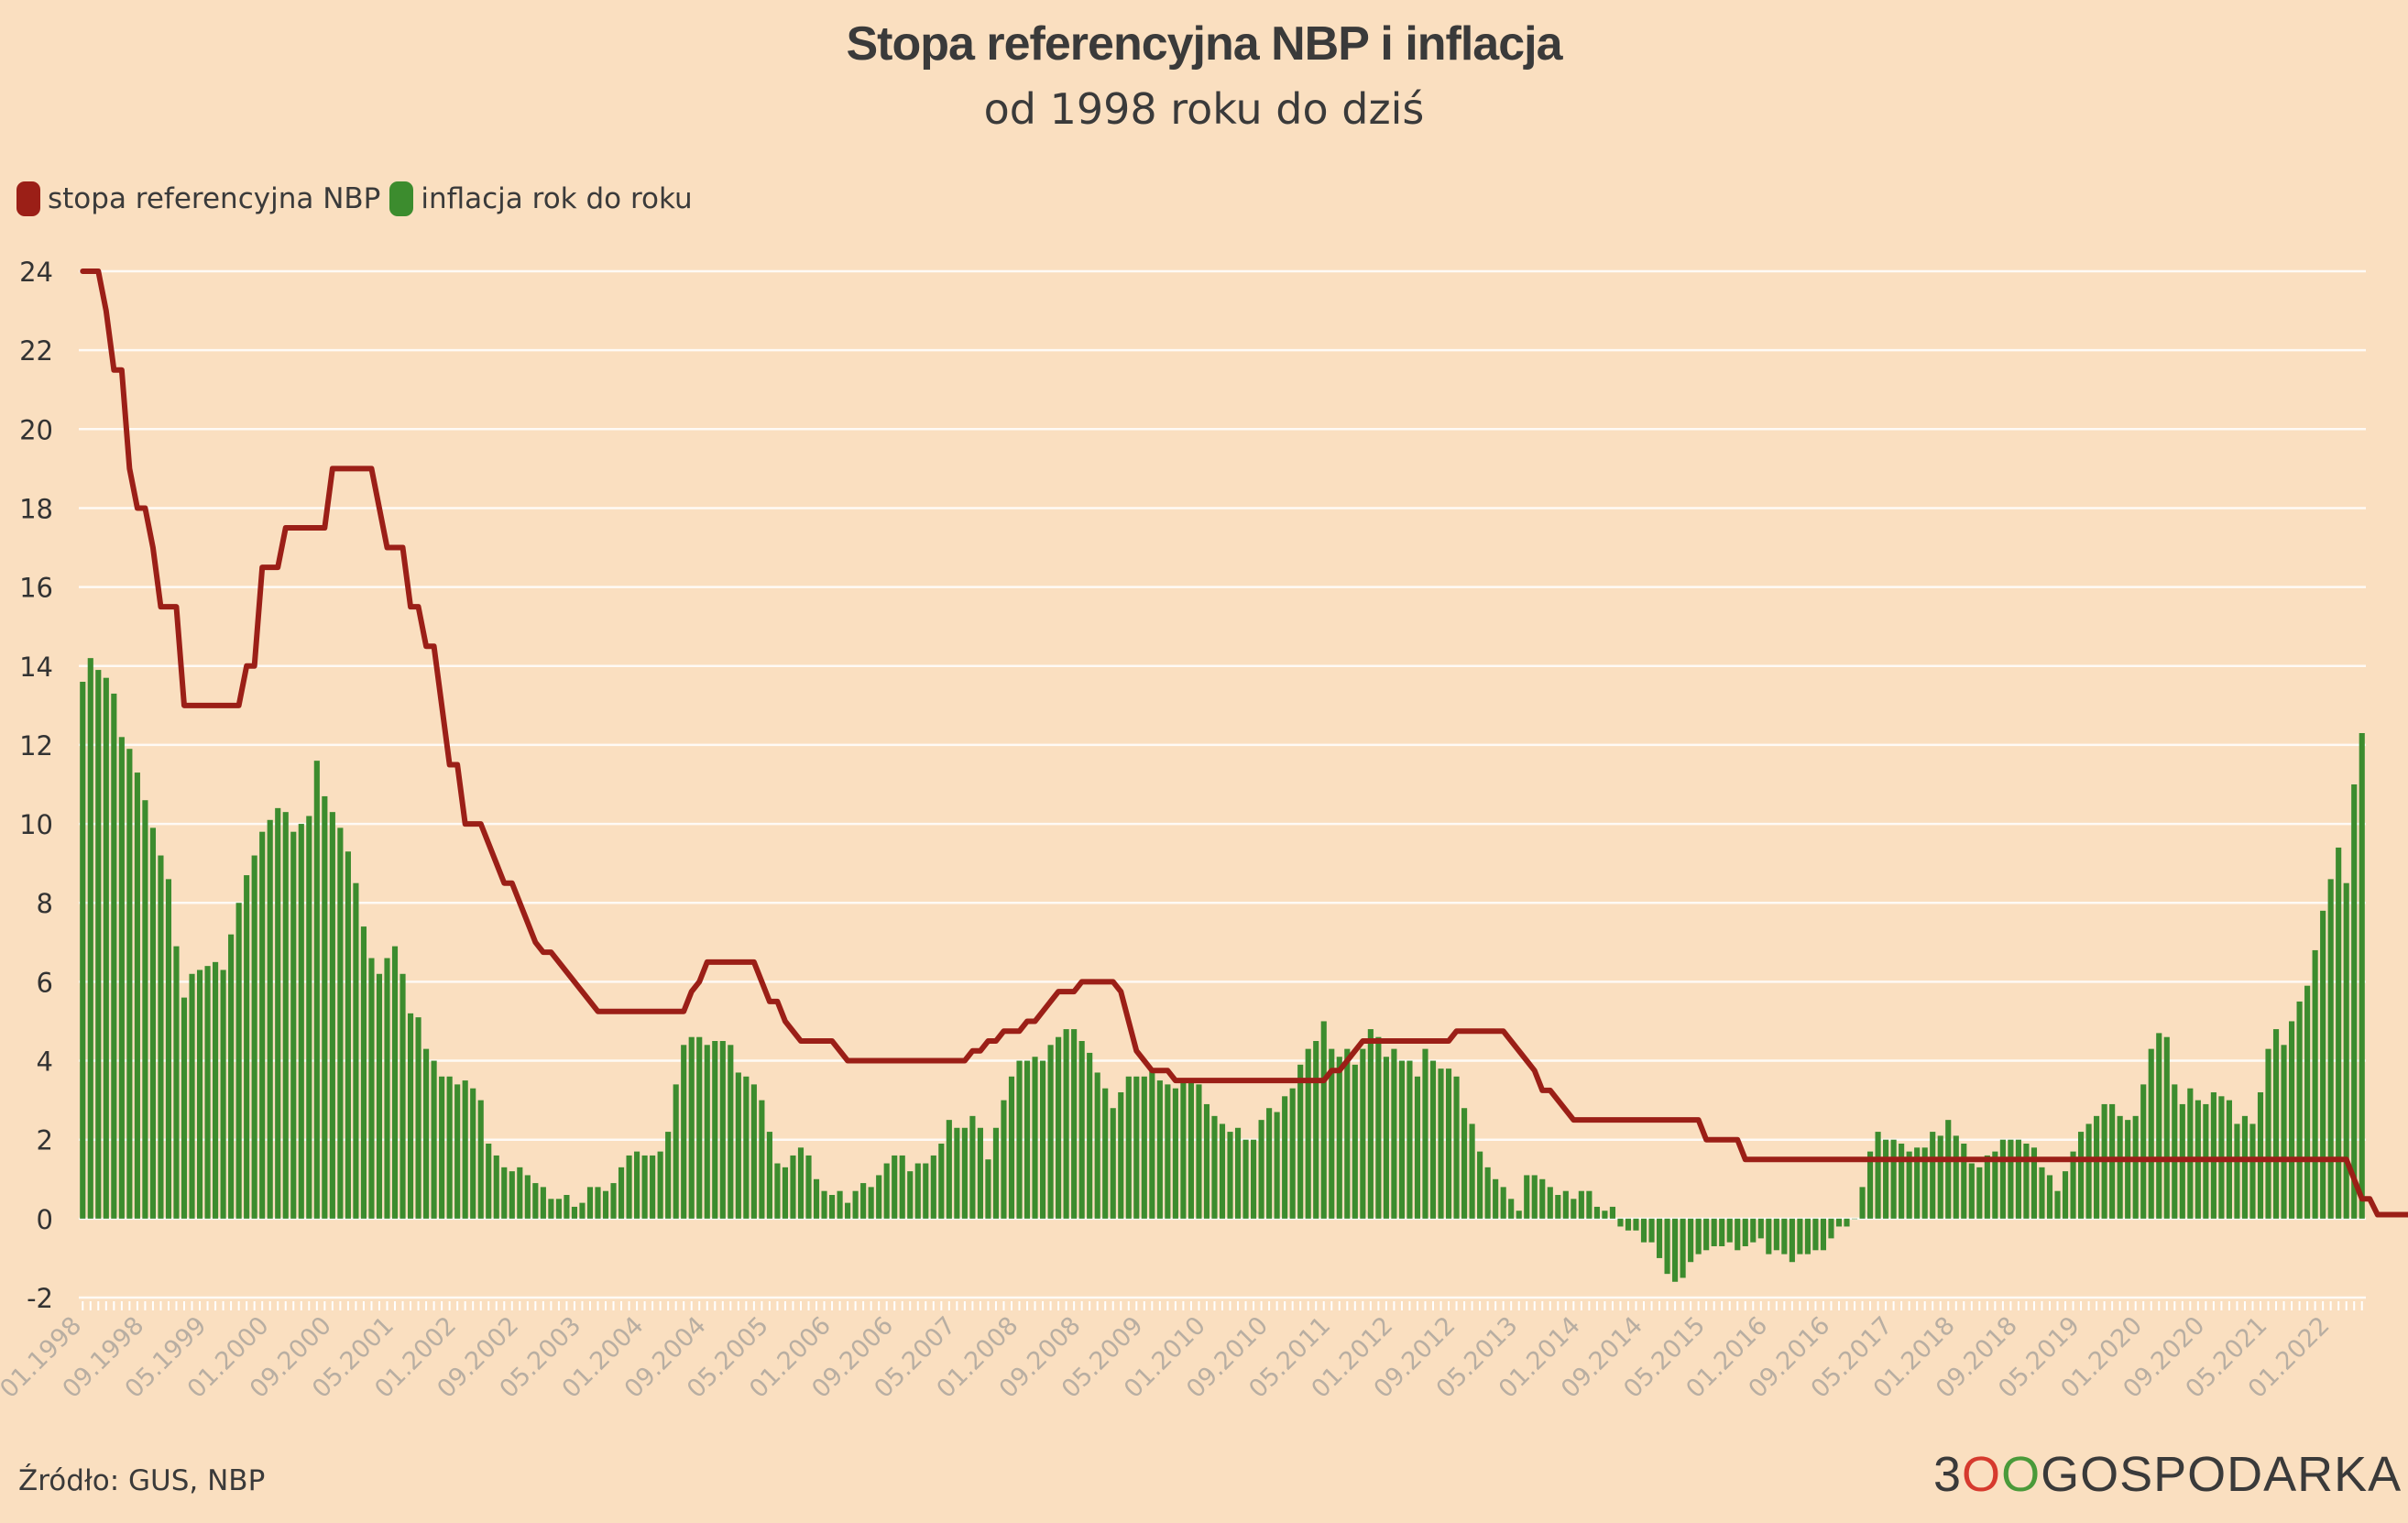 Image resolution: width=2408 pixels, height=1523 pixels. Describe the element at coordinates (36, 588) in the screenshot. I see `y-tick-label: 16` at that location.